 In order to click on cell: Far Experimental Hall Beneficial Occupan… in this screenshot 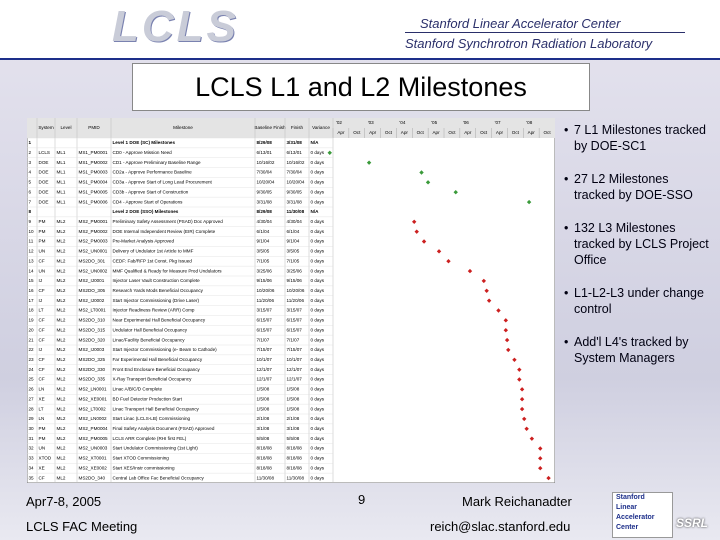, I will do `click(158, 359)`.